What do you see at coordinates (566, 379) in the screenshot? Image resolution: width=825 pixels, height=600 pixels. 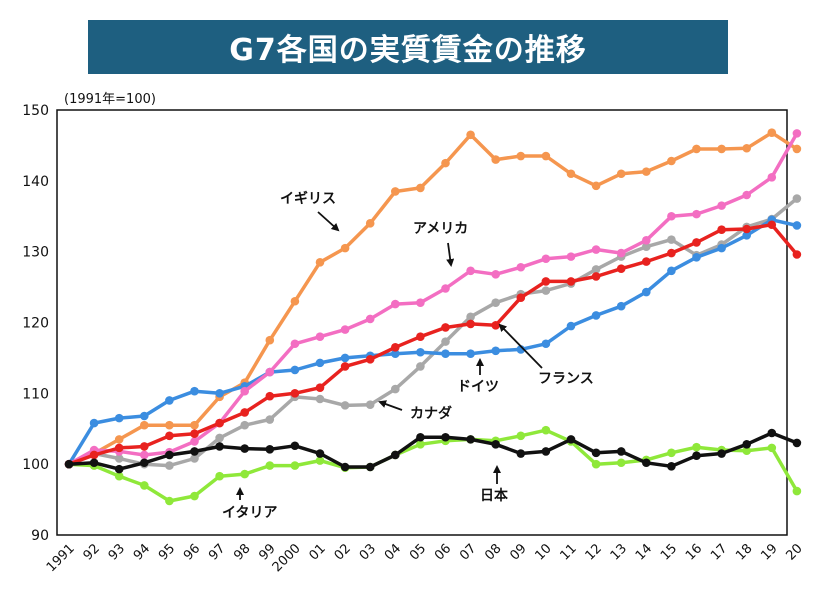 I see `series-label: フランス` at bounding box center [566, 379].